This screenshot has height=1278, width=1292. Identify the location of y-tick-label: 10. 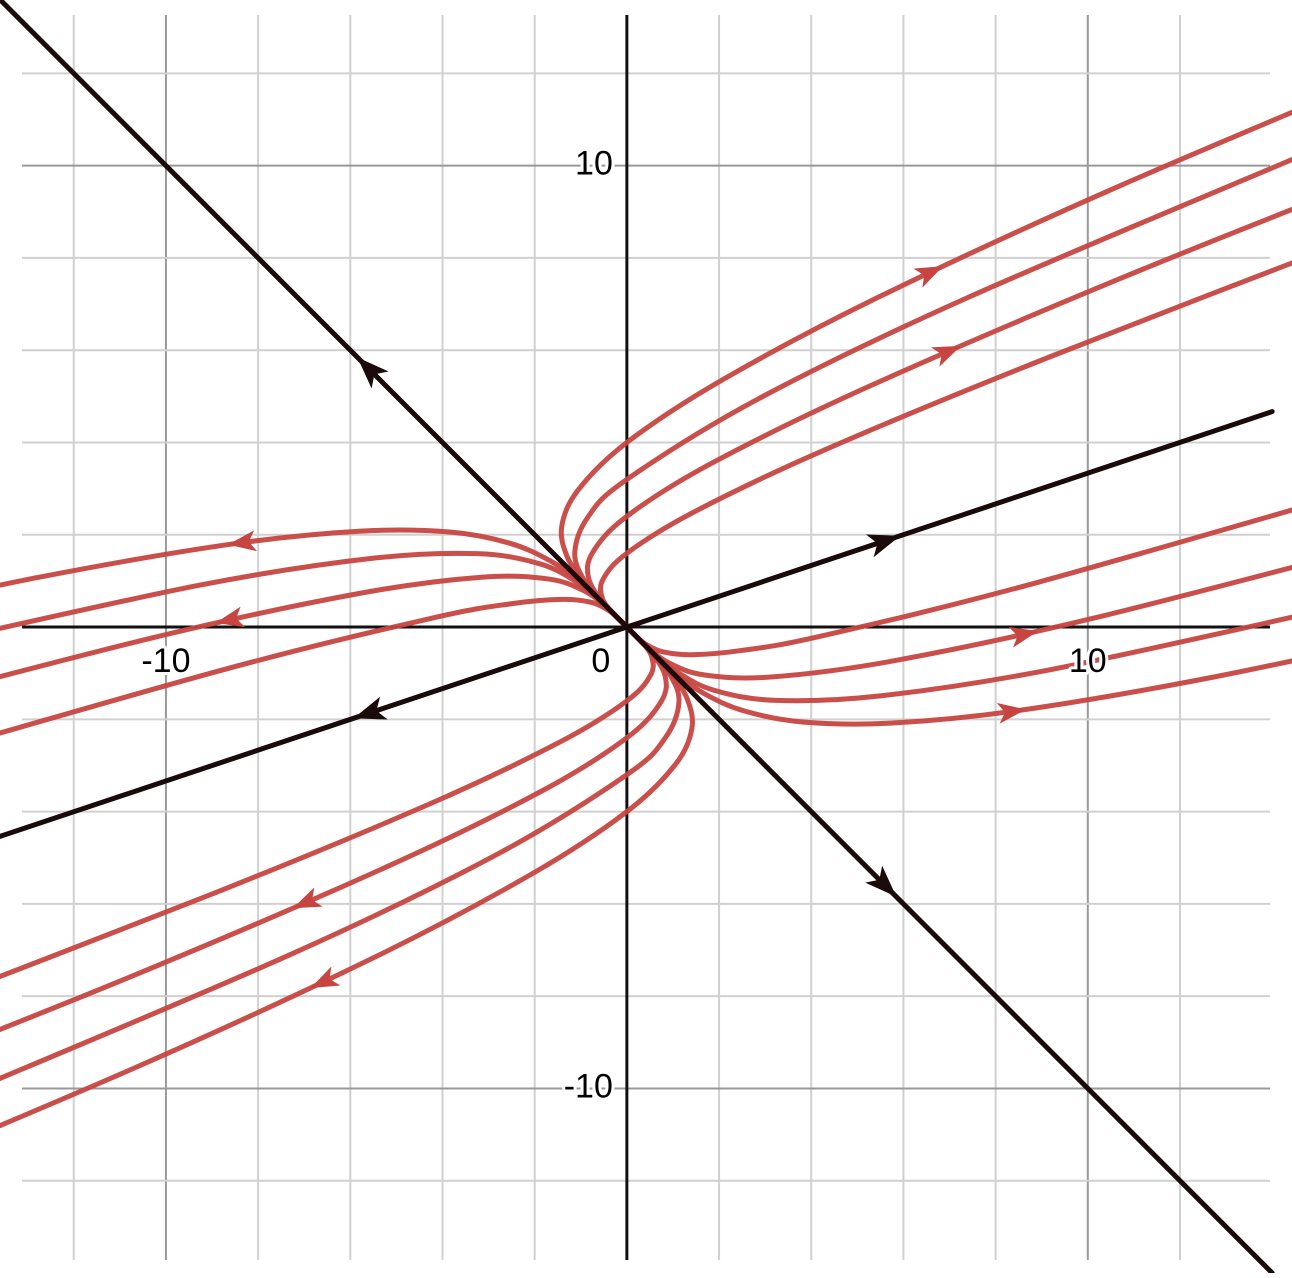
(594, 164).